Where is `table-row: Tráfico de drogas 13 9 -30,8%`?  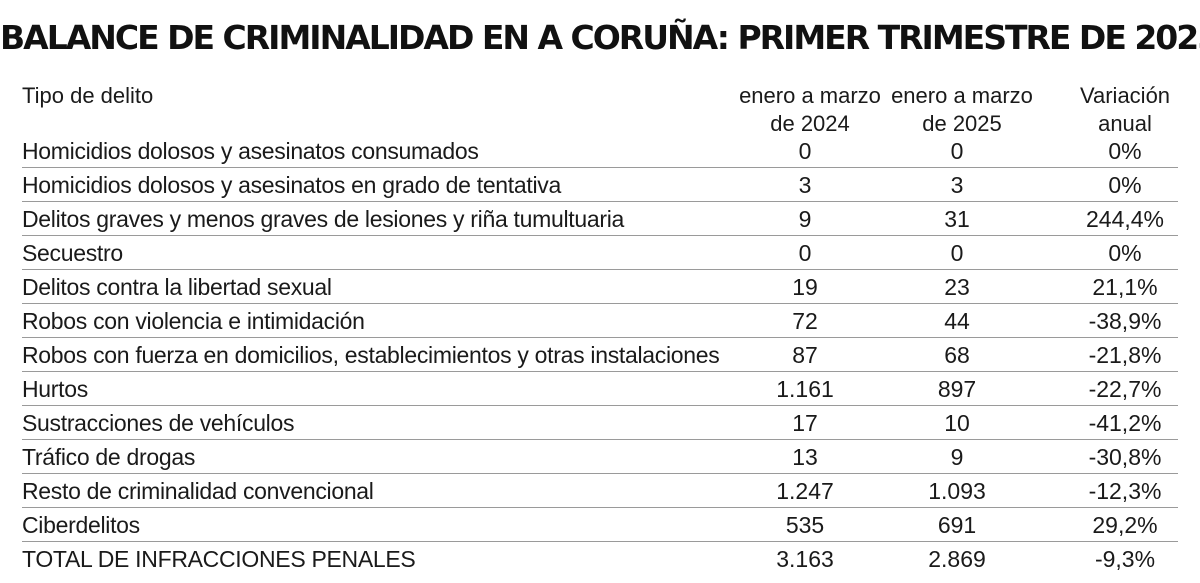
table-row: Tráfico de drogas 13 9 -30,8% is located at coordinates (600, 457).